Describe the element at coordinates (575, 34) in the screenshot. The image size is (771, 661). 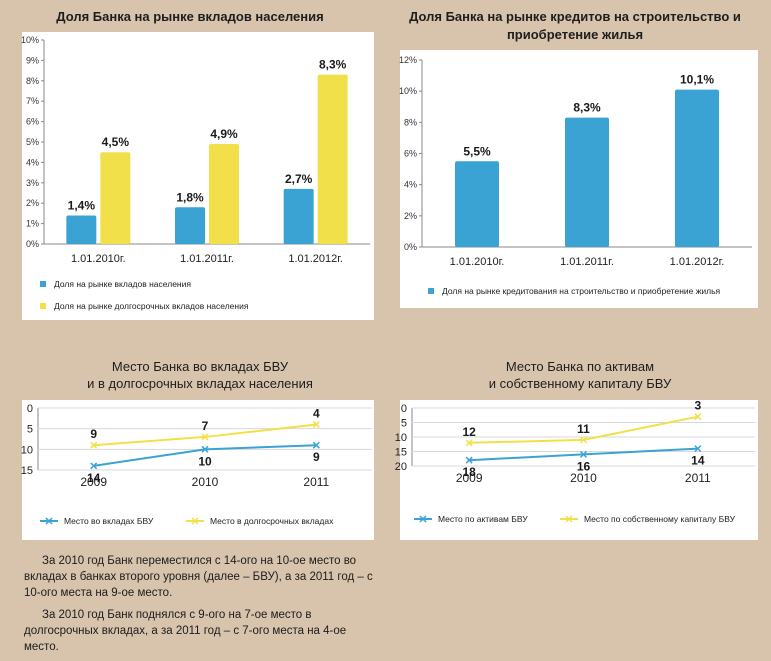
I see `chart2-title-line2: приобретение жилья` at that location.